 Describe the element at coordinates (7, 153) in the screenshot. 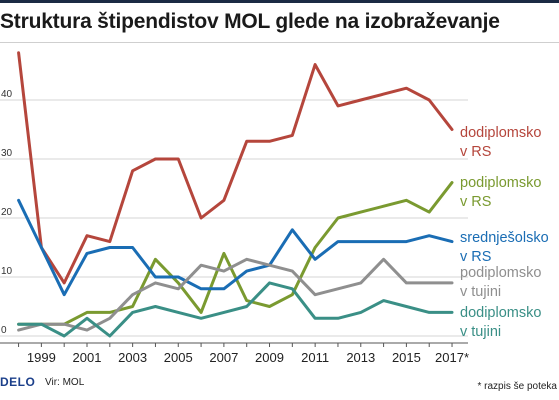

I see `y-tick-label: 30` at that location.